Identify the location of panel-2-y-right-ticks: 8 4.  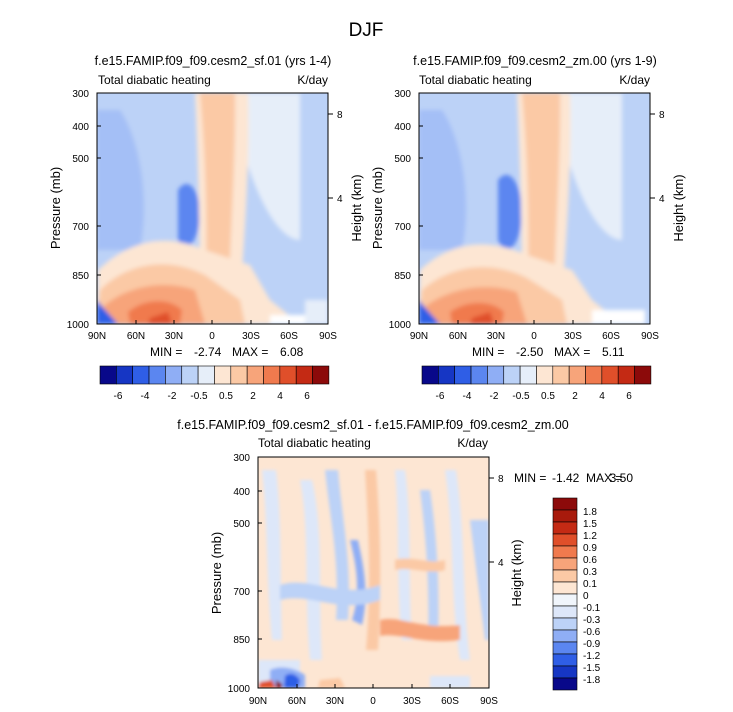
(657, 157).